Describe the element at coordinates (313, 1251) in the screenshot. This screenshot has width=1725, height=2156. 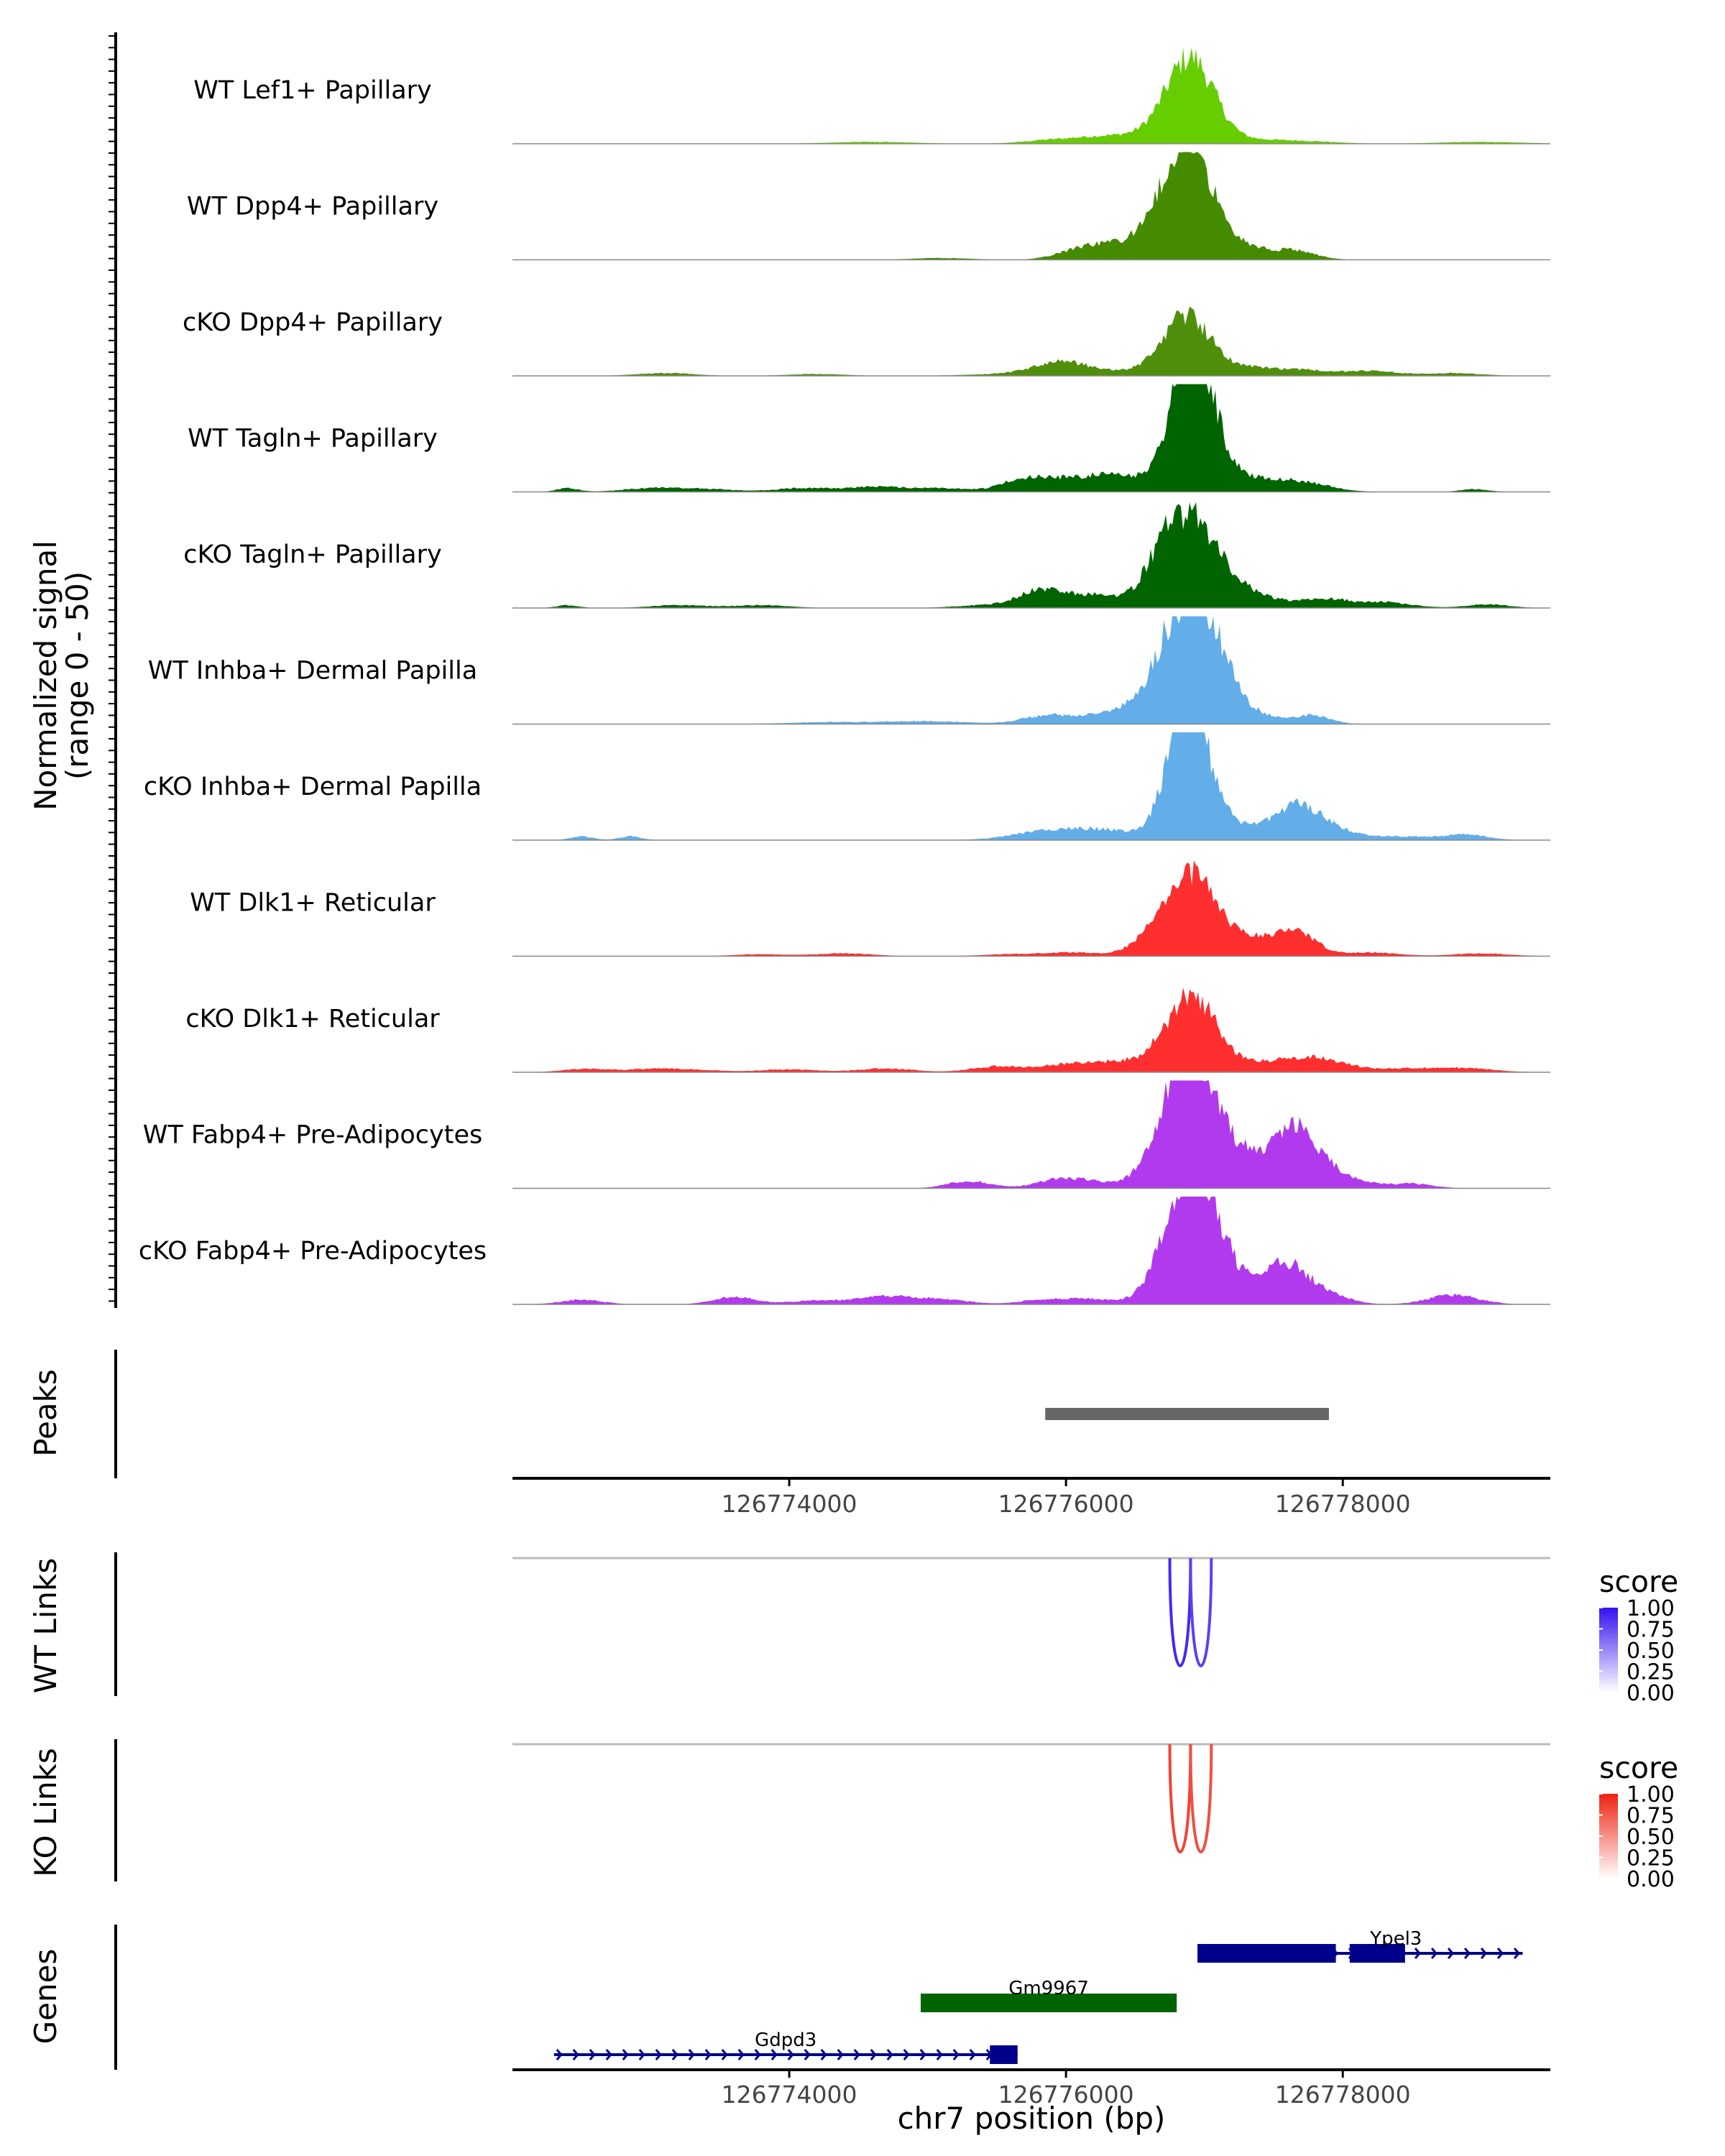
I see `track-label: cKO Fabp4+ Pre-Adipocytes` at that location.